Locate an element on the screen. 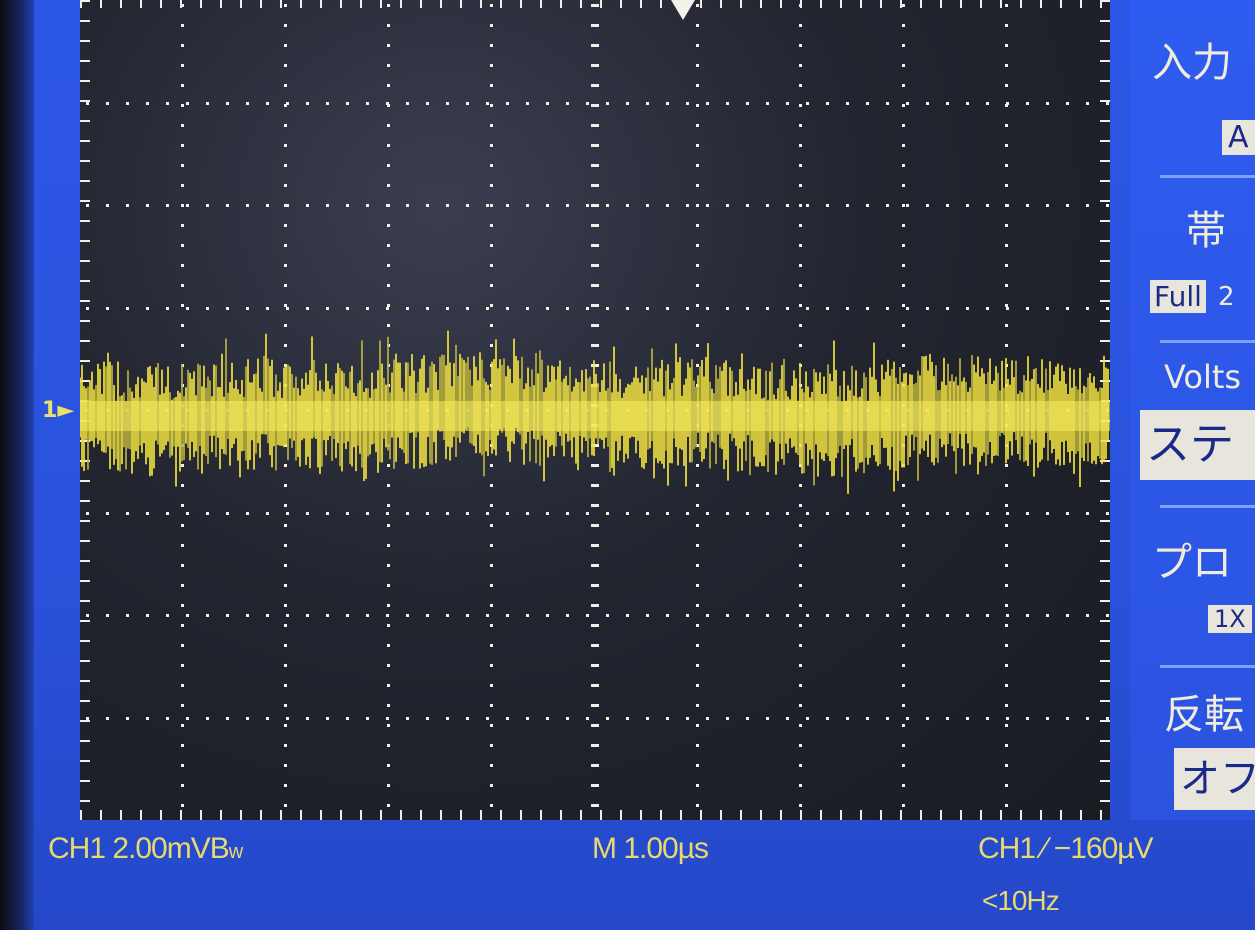 This screenshot has width=1255, height=930. trigger-position-icon is located at coordinates (683, 10).